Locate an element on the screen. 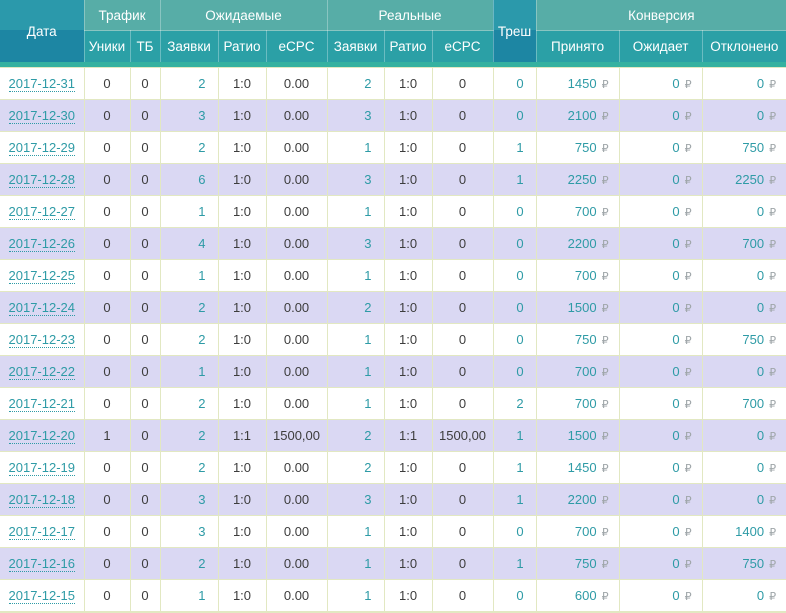 The height and width of the screenshot is (613, 786). date-cell: 2017-12-24 is located at coordinates (42, 307).